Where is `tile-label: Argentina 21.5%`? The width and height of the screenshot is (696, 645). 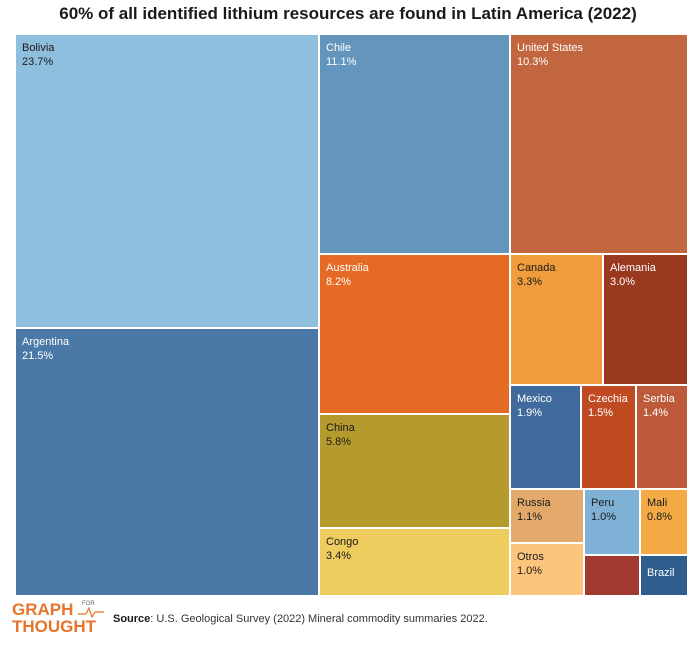
tile-label: Argentina 21.5% is located at coordinates (45, 349).